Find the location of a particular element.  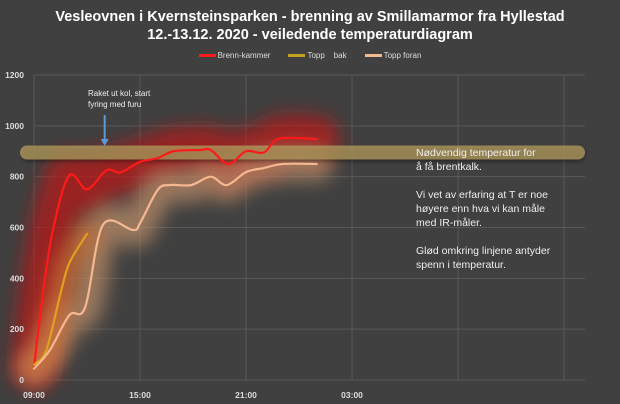

annotation-line: med IR-måler. is located at coordinates (449, 223).